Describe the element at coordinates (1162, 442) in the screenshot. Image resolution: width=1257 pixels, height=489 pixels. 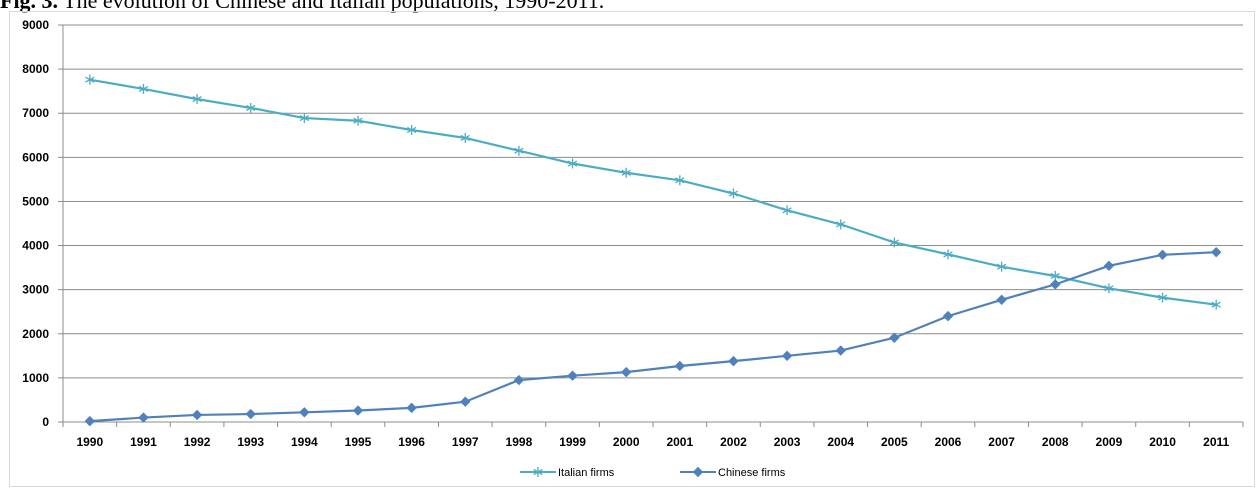
I see `x-tick-label: 2010` at that location.